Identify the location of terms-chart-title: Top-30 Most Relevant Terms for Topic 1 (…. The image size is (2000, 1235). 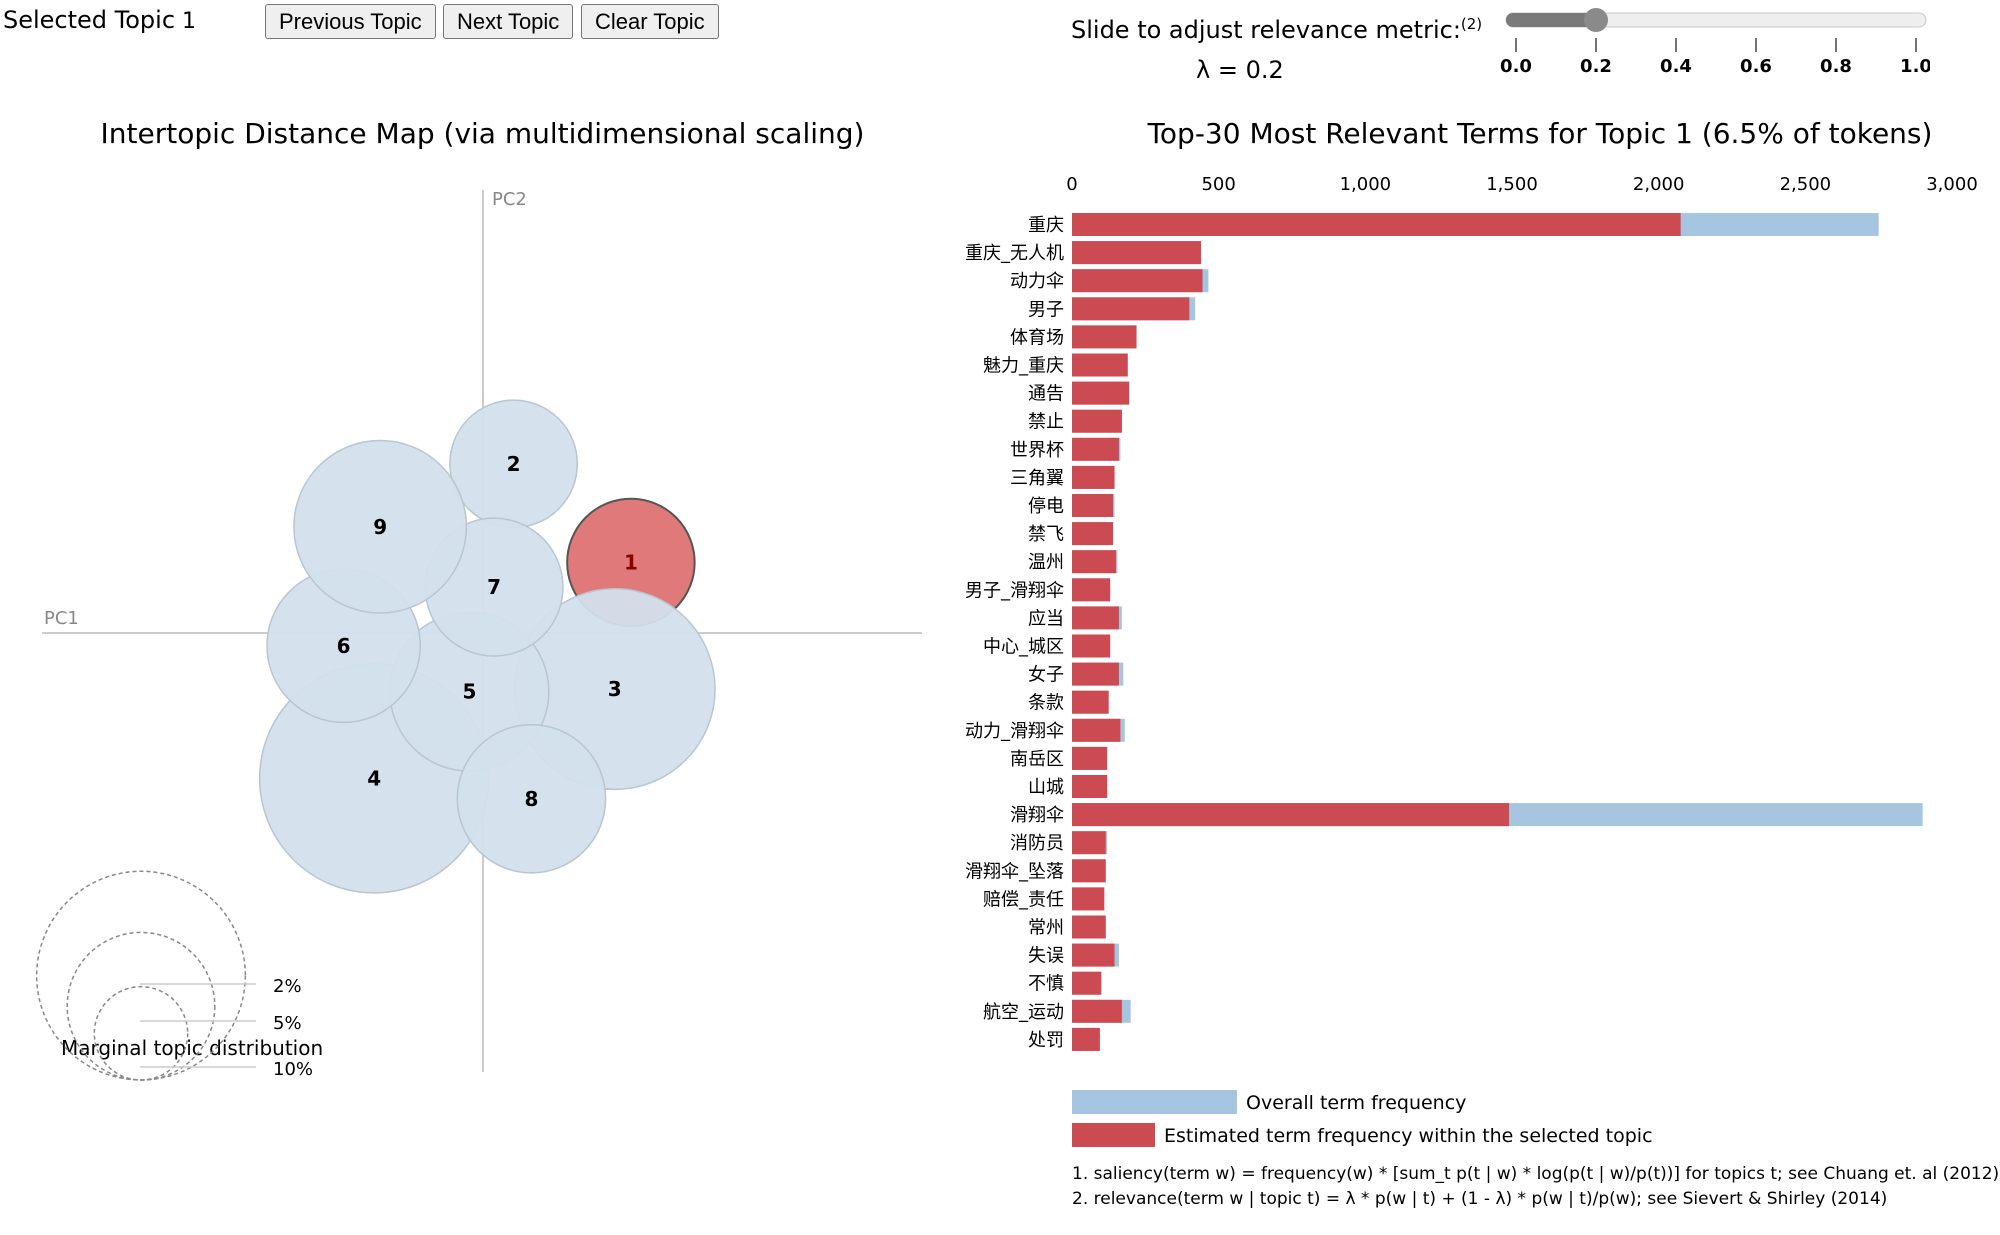
(1540, 133).